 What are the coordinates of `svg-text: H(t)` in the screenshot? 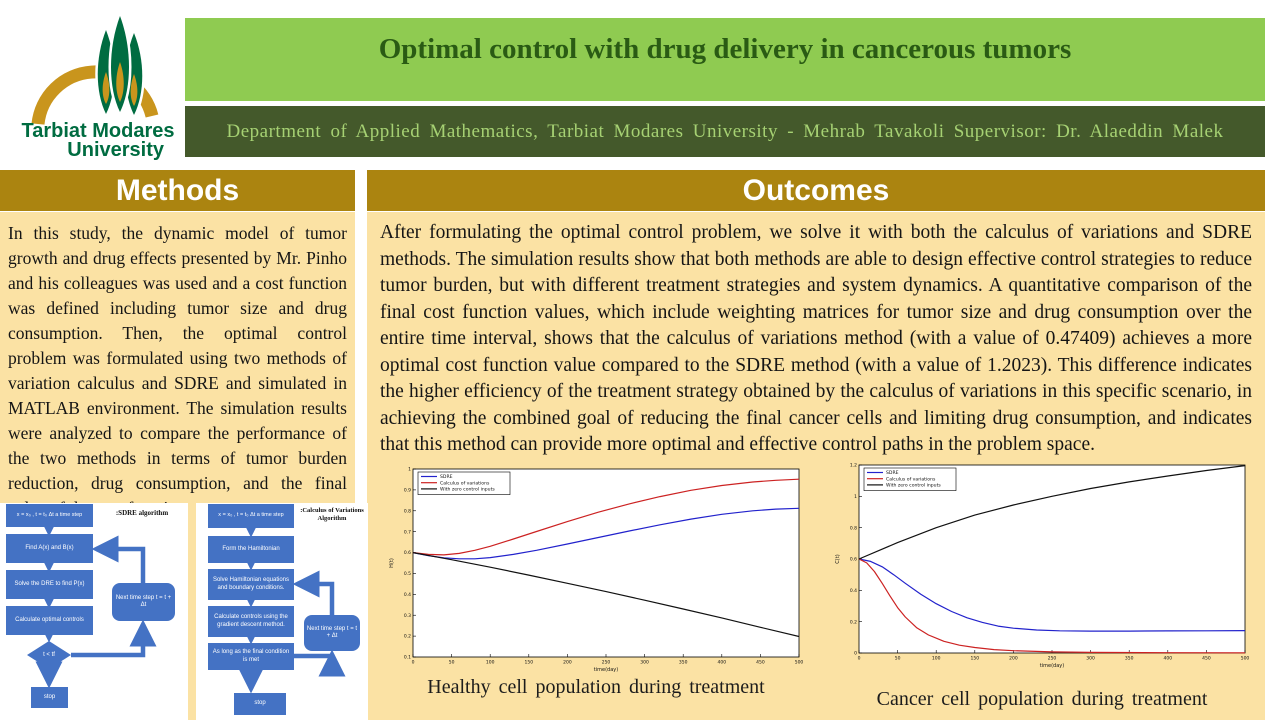 It's located at (392, 563).